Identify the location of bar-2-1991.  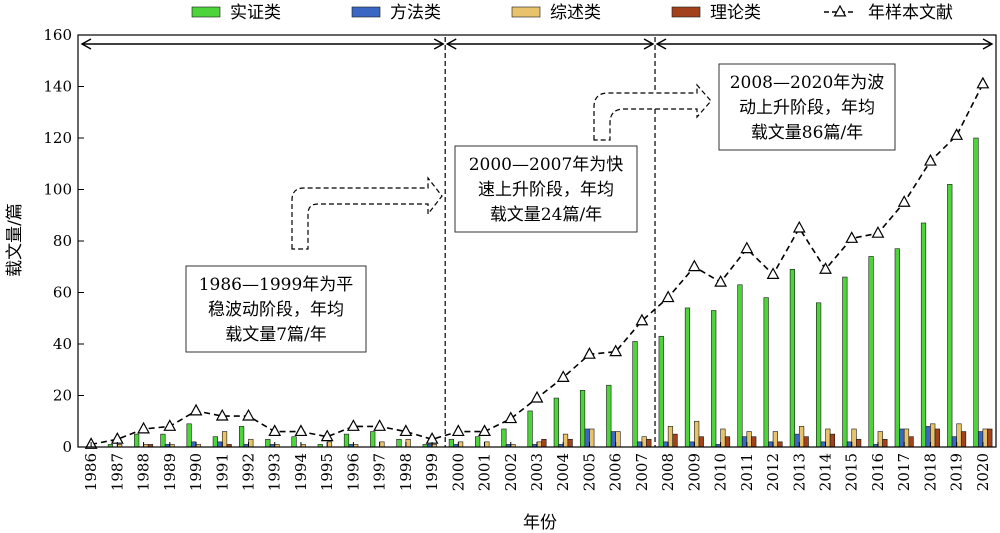
(220, 444).